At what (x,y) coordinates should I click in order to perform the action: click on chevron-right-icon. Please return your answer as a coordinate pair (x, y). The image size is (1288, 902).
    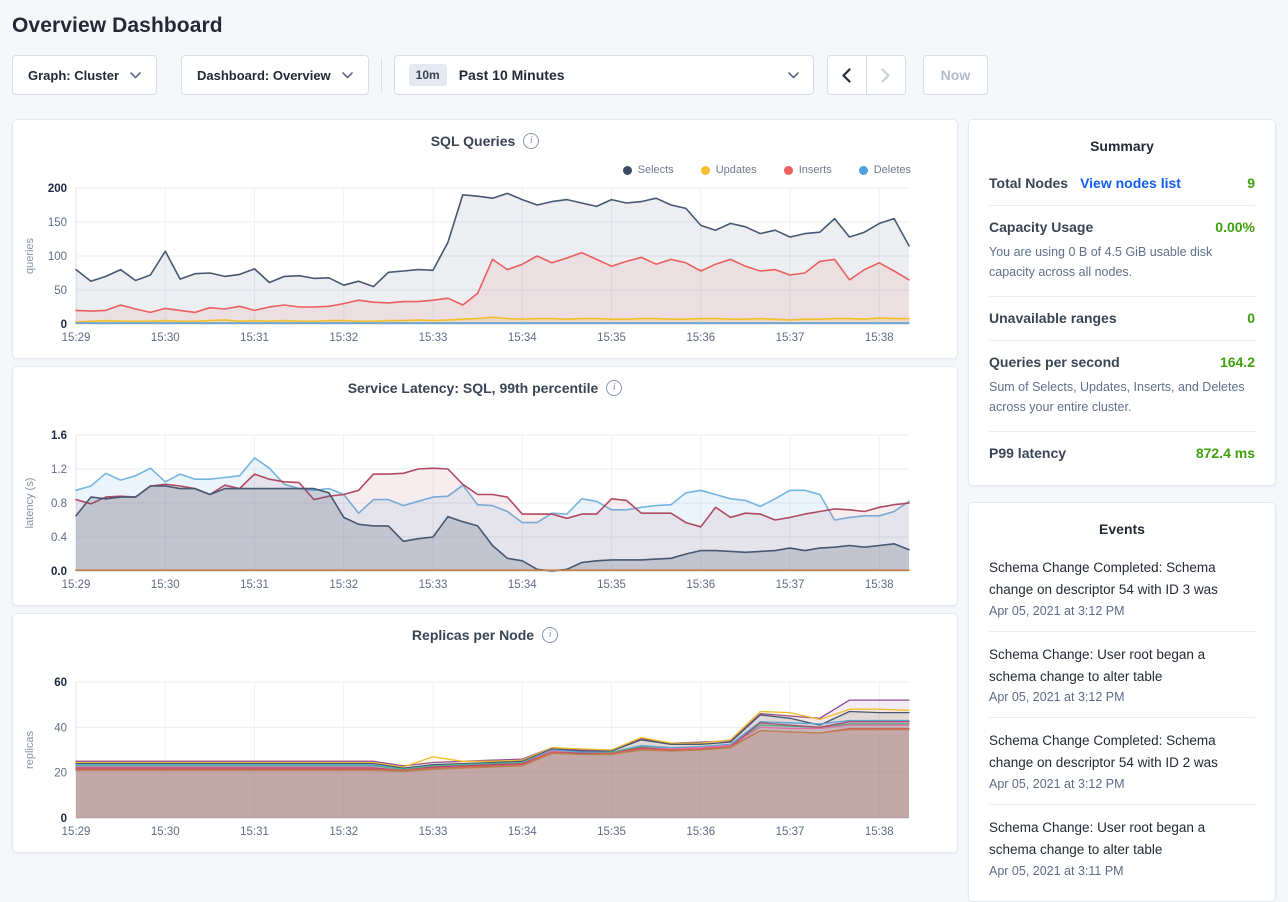
    Looking at the image, I should click on (885, 75).